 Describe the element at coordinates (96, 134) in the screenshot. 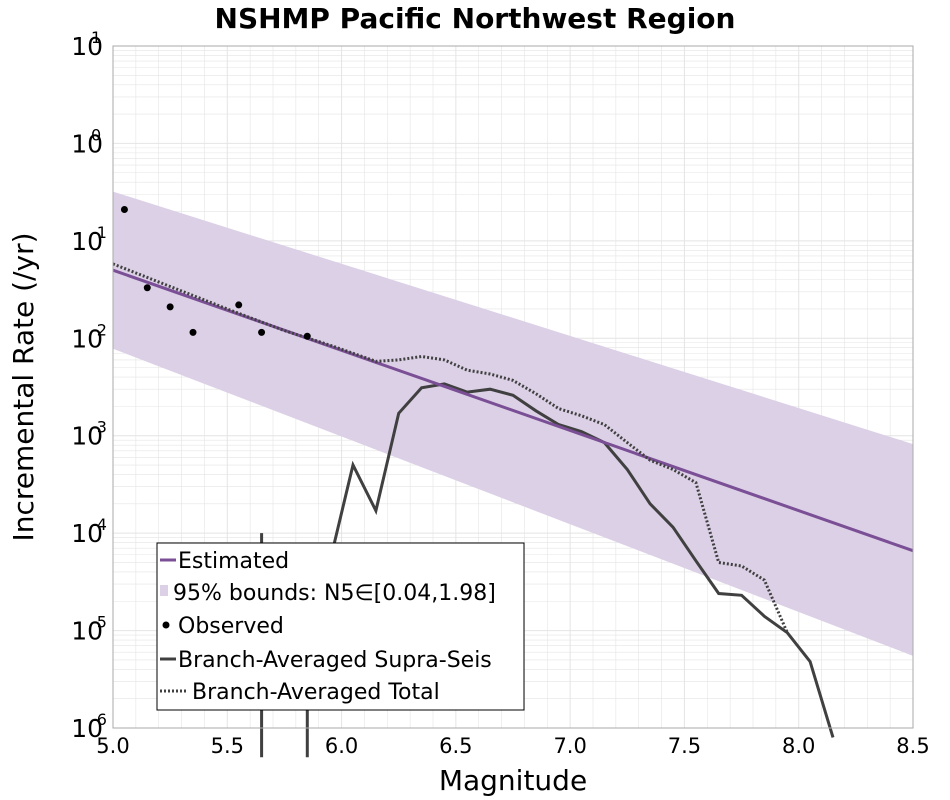

I see `y-tick-exponent: 0` at that location.